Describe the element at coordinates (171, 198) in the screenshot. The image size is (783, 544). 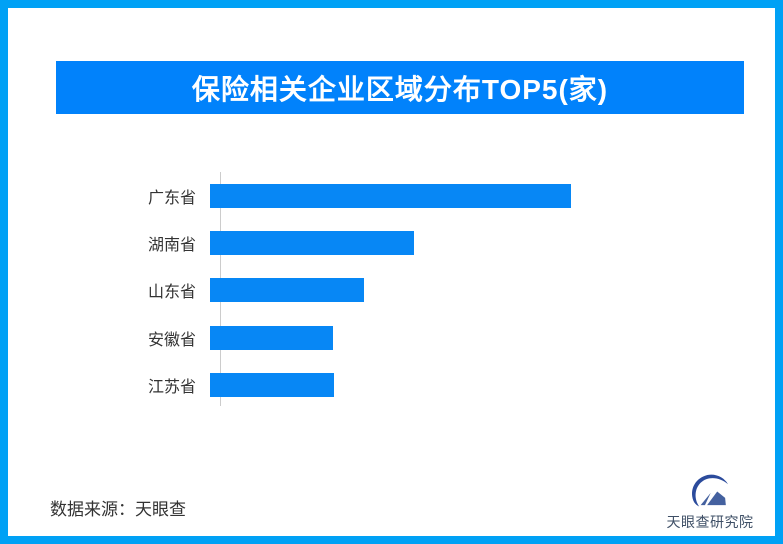
I see `category-label: 广东省` at that location.